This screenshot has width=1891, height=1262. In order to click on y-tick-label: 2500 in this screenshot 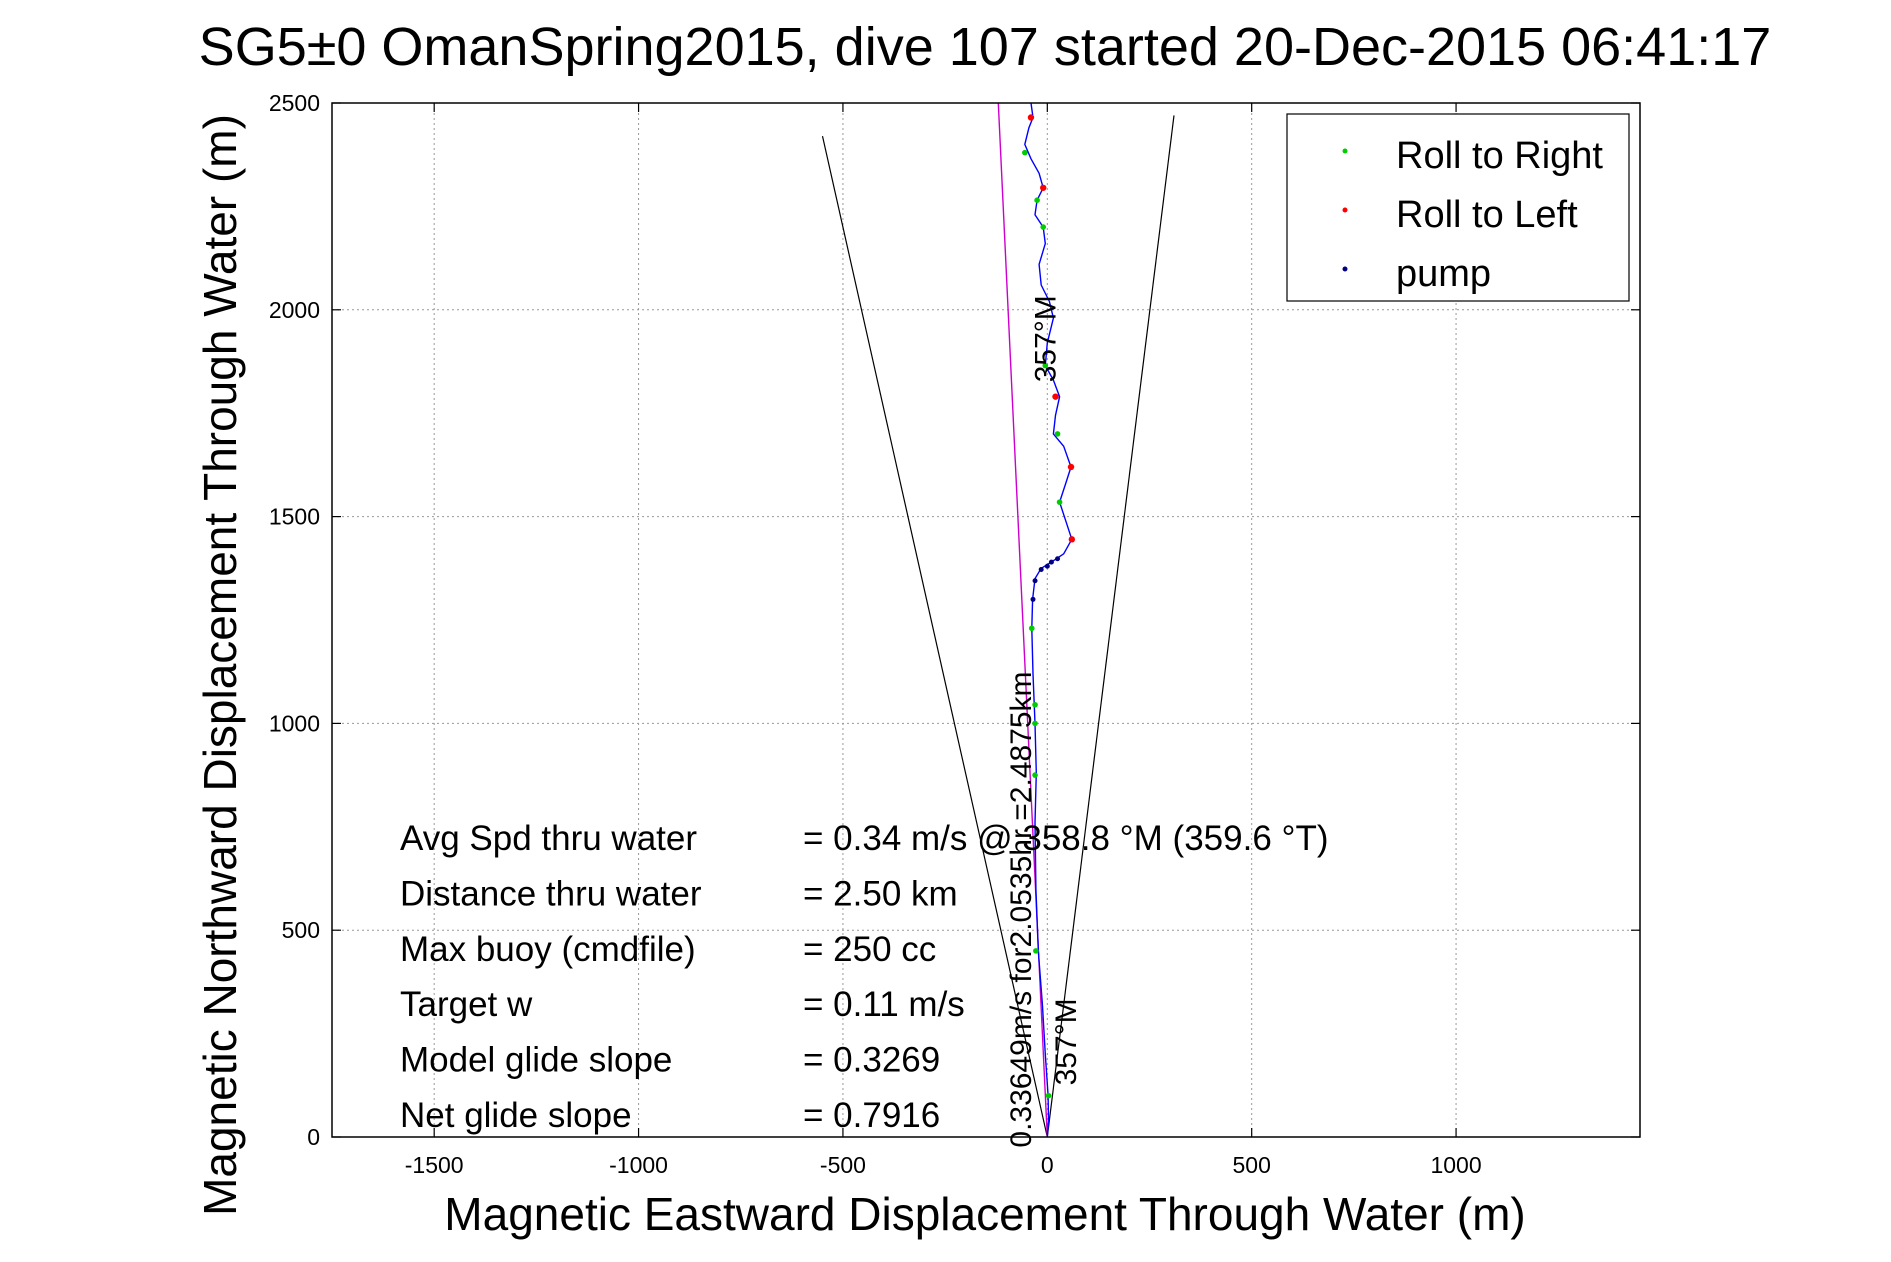, I will do `click(294, 103)`.